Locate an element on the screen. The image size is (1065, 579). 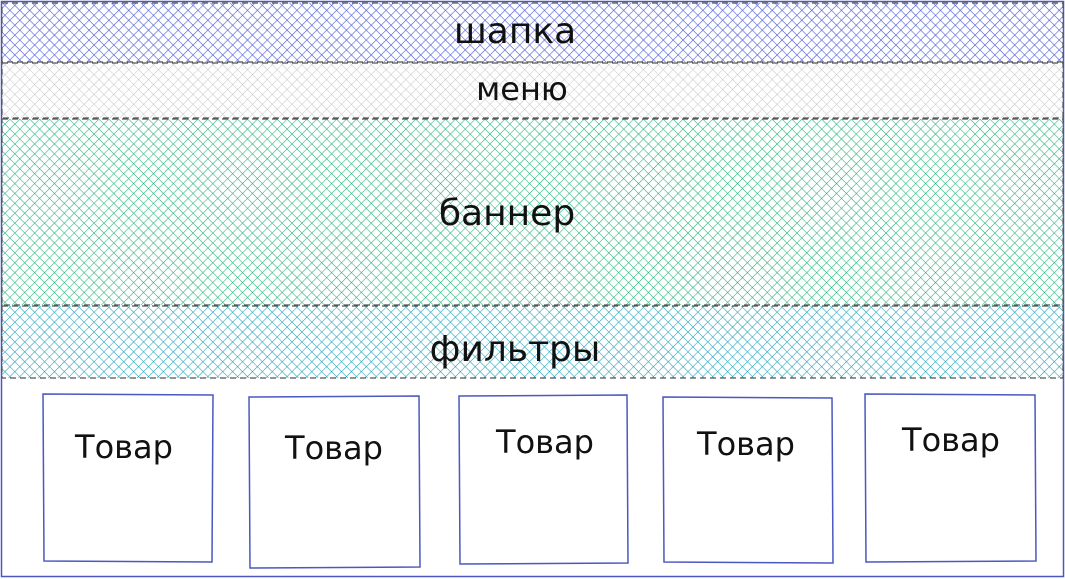
filters-label: фильтры is located at coordinates (515, 349).